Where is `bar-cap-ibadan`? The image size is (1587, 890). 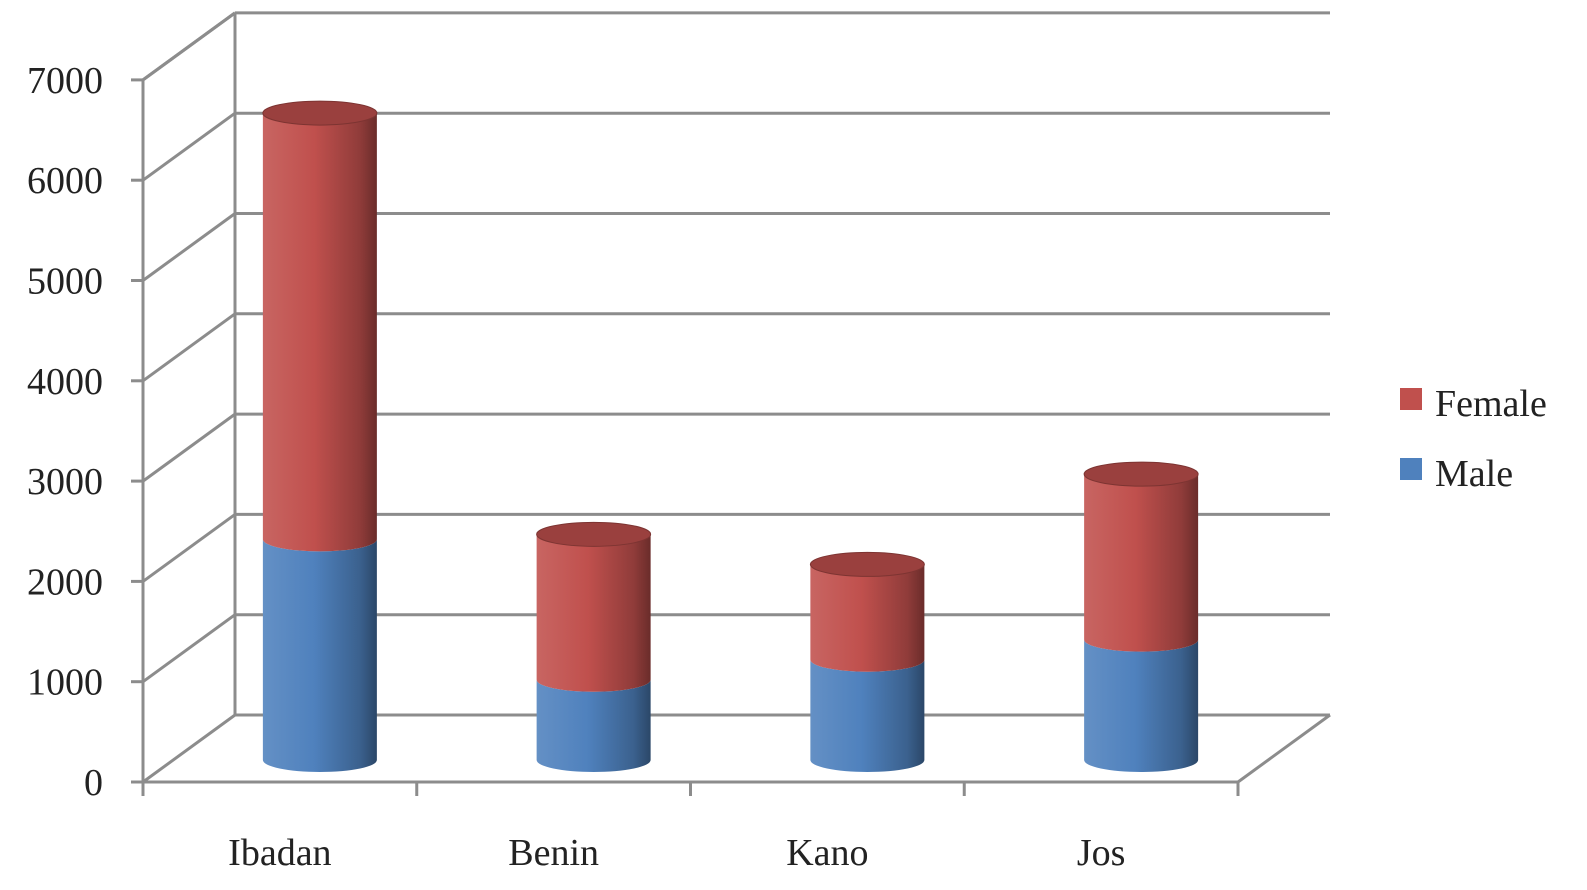 bar-cap-ibadan is located at coordinates (320, 113).